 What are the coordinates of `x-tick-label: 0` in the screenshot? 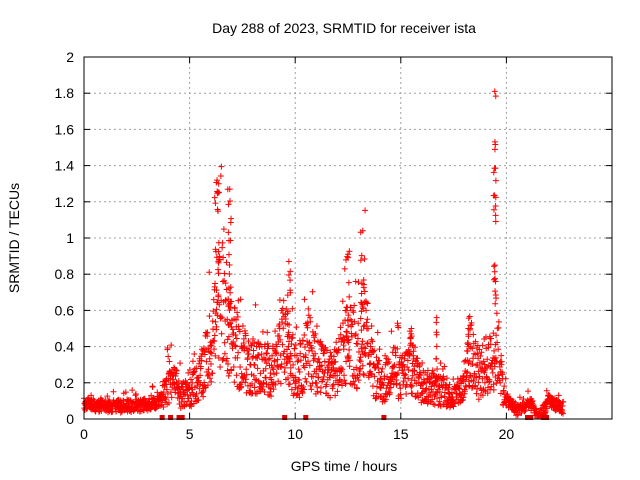 It's located at (84, 434).